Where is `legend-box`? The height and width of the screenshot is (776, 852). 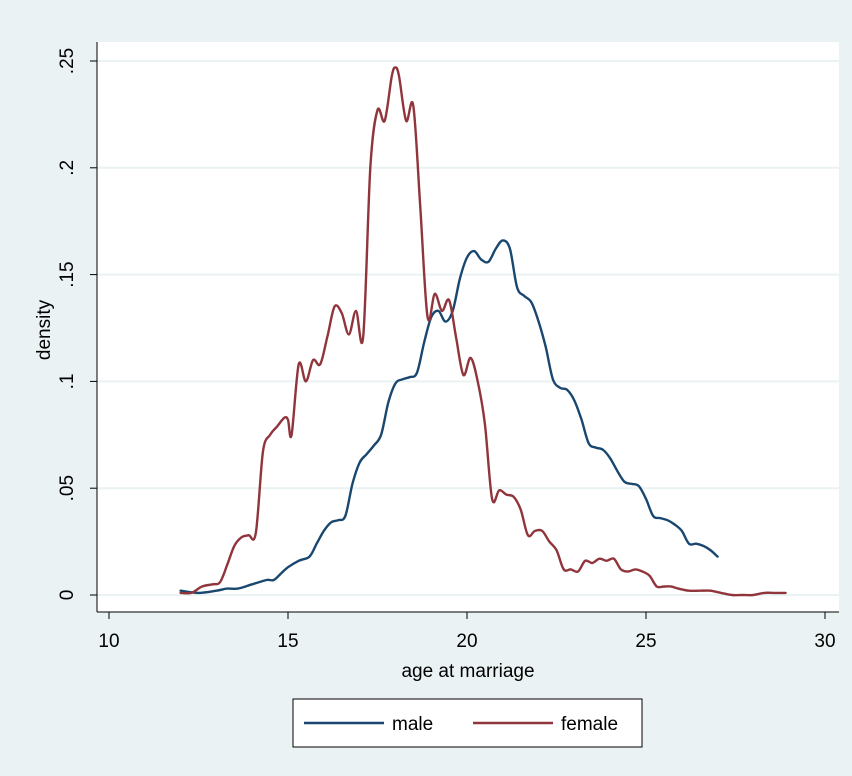 legend-box is located at coordinates (467, 723).